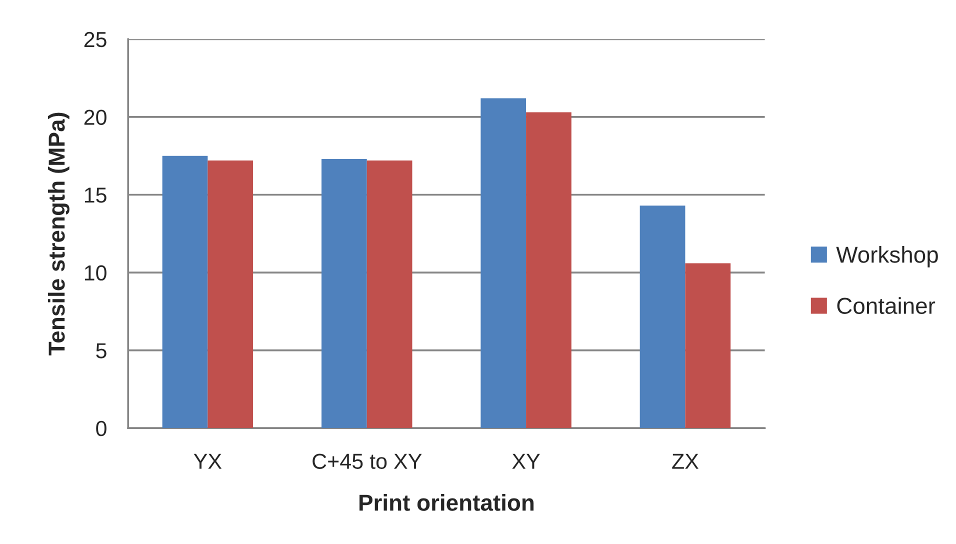  What do you see at coordinates (59, 234) in the screenshot?
I see `y-axis-title: Tensile strength (MPa)` at bounding box center [59, 234].